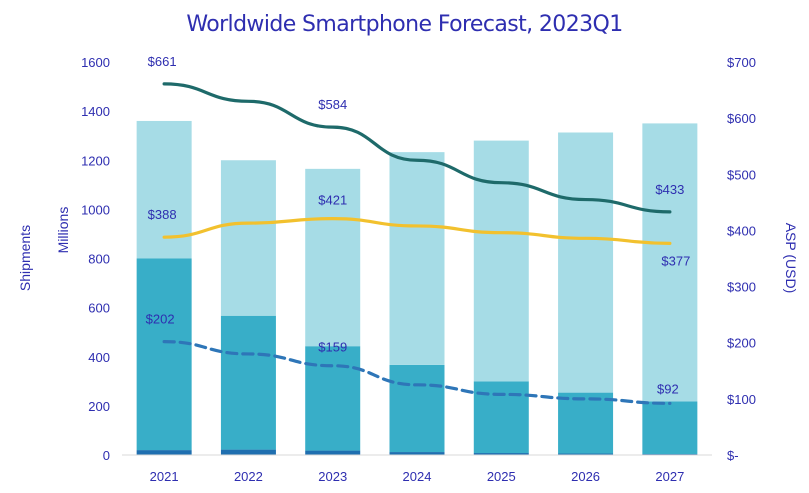 The width and height of the screenshot is (809, 493). Describe the element at coordinates (668, 388) in the screenshot. I see `data-label-2-6: $92` at that location.